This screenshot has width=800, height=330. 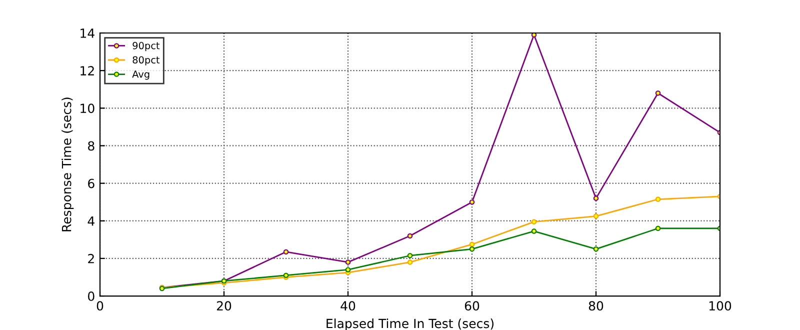 I want to click on y-tick-label: 14, so click(x=87, y=33).